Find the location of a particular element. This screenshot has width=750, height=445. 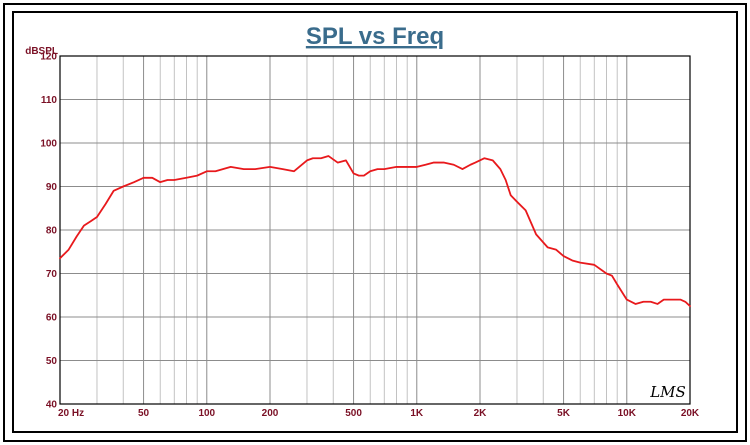

y-tick-label: 120 is located at coordinates (48, 57).